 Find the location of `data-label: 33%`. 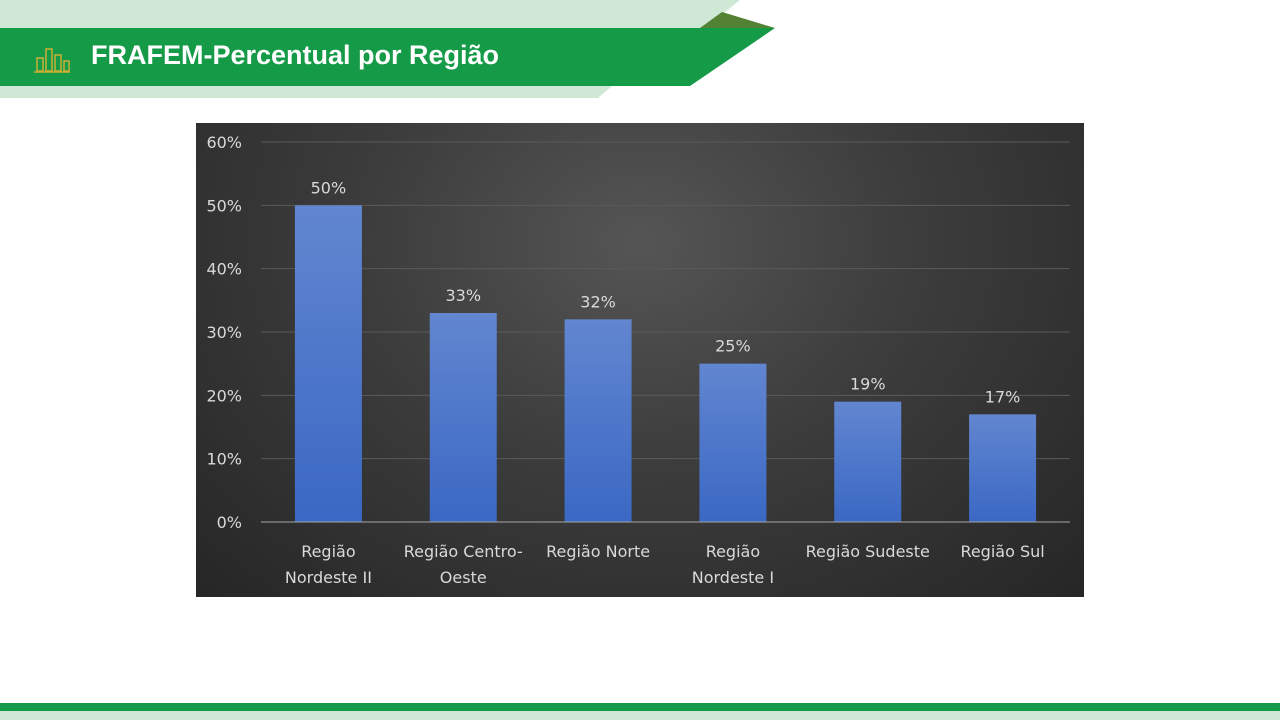

data-label: 33% is located at coordinates (463, 295).